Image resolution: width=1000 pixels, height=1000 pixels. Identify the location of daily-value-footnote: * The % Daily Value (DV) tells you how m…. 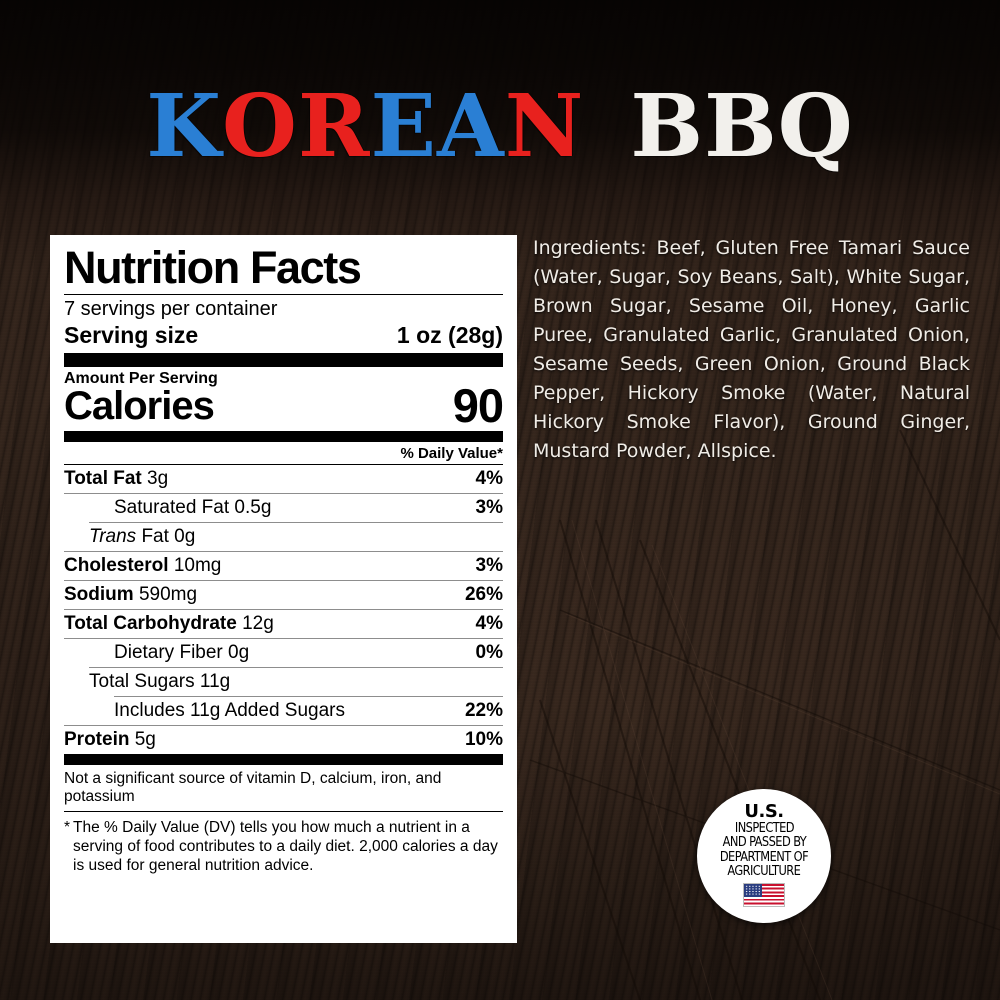
(283, 844).